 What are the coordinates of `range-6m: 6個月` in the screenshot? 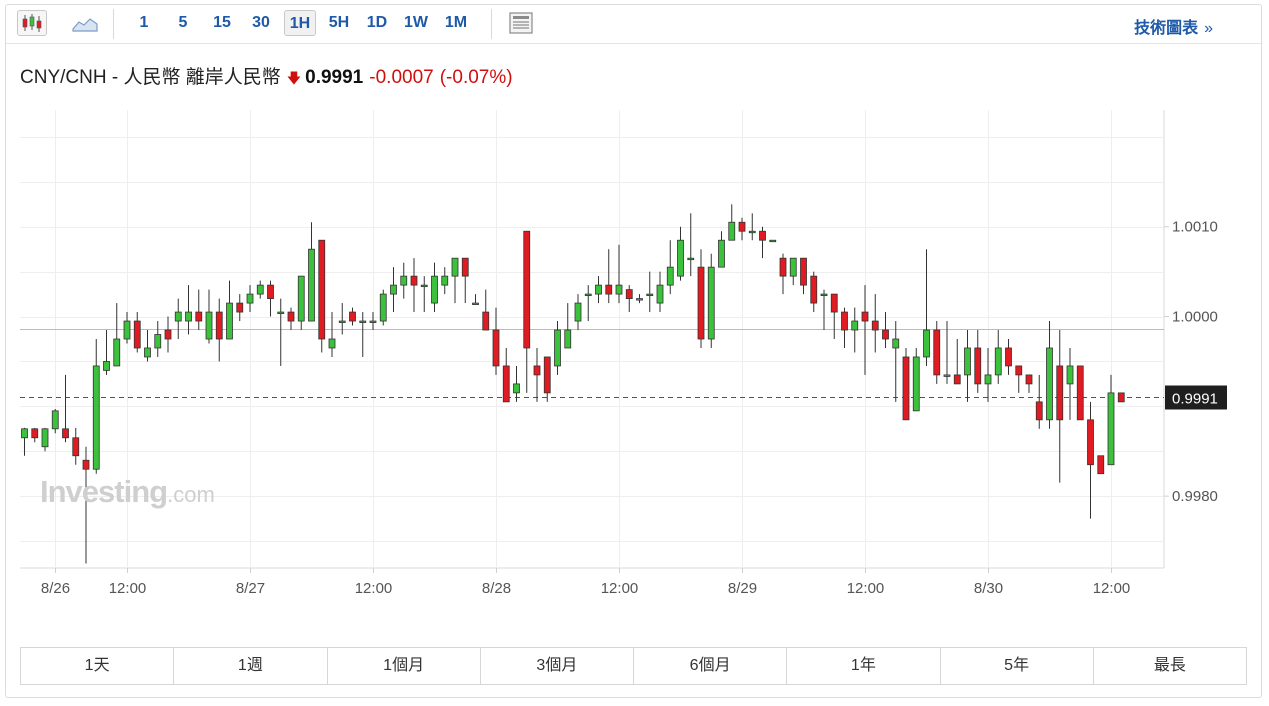 It's located at (711, 666).